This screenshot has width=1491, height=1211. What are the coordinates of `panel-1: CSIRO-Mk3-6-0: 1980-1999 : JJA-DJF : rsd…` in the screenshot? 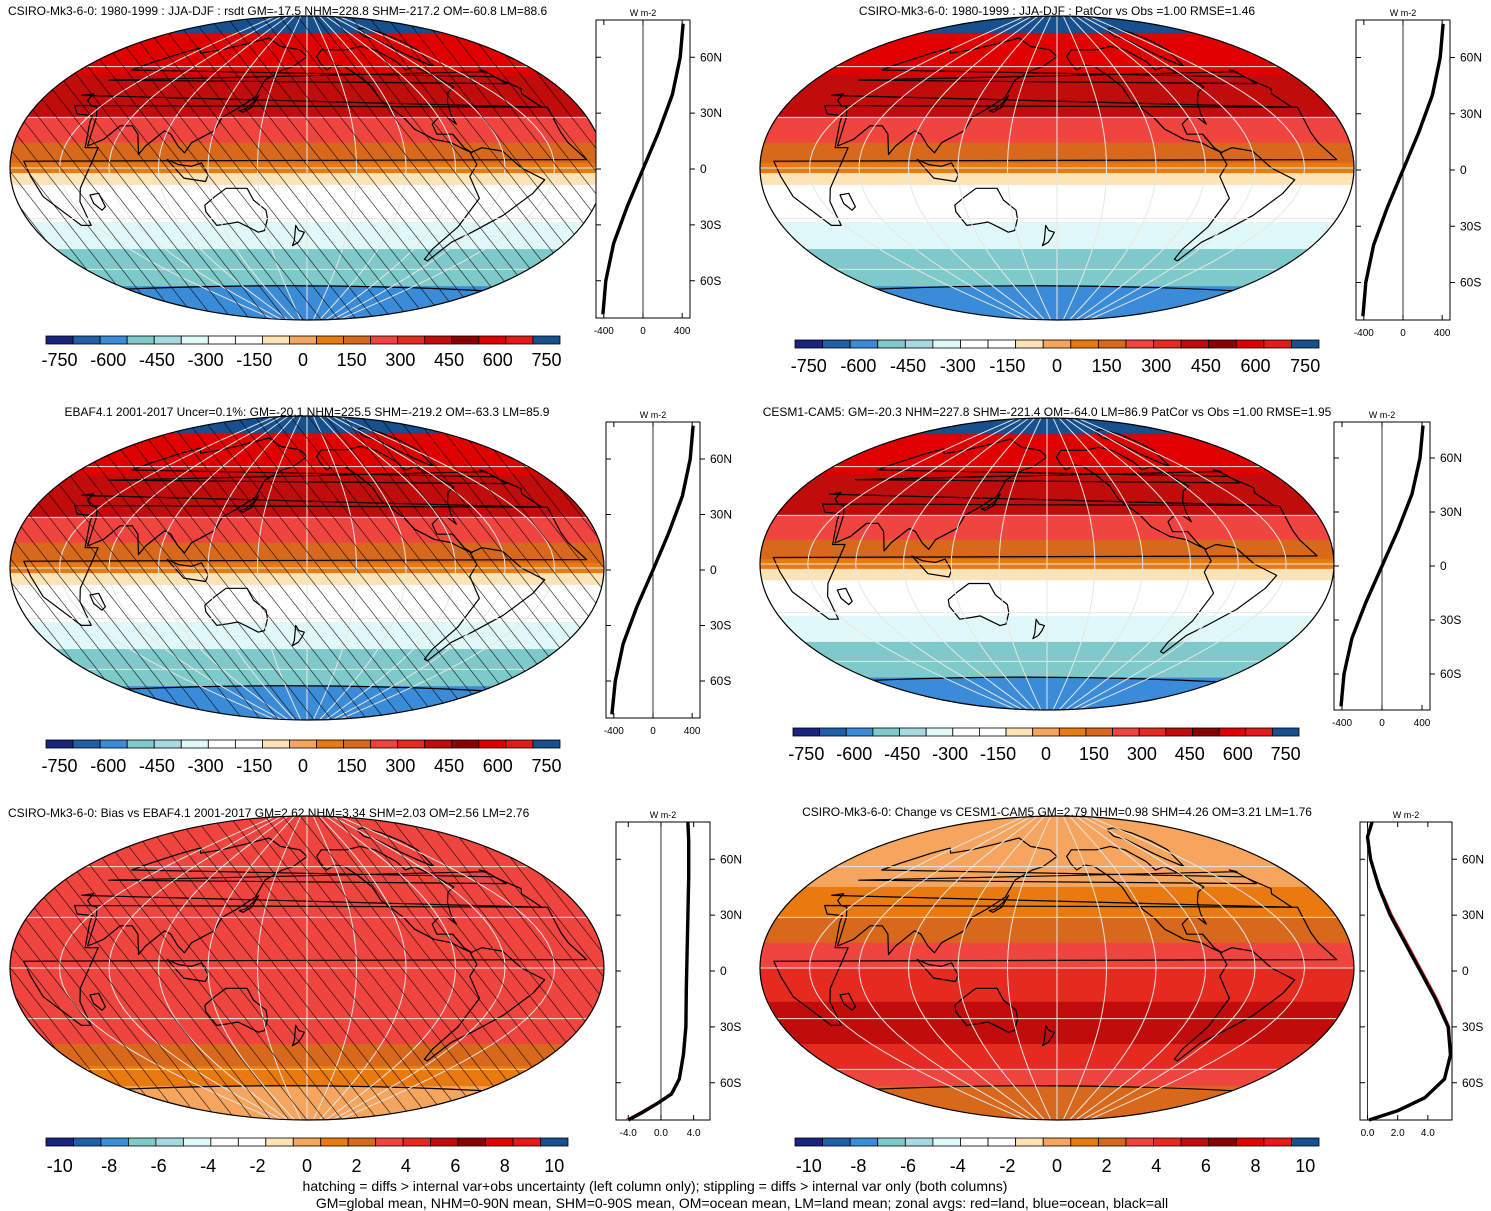 It's located at (365, 187).